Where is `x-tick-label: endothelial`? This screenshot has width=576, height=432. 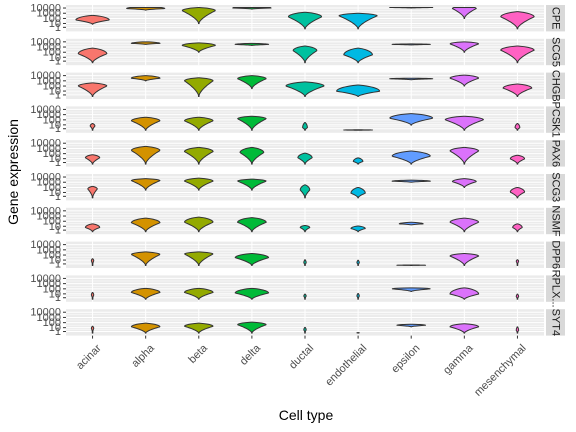 x-tick-label: endothelial is located at coordinates (346, 365).